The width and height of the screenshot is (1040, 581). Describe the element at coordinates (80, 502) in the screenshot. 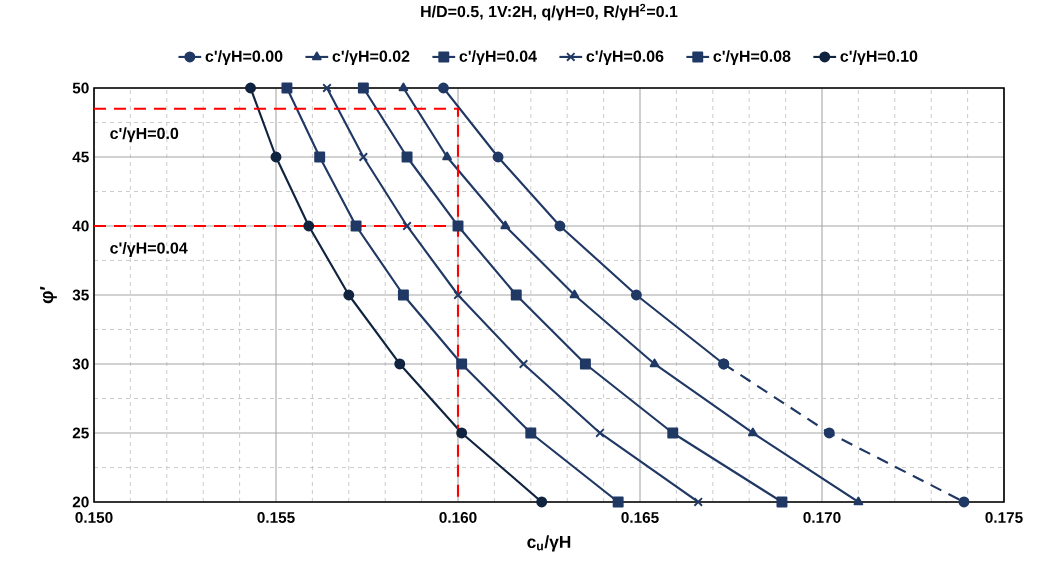

I see `y-tick-label: 20` at that location.